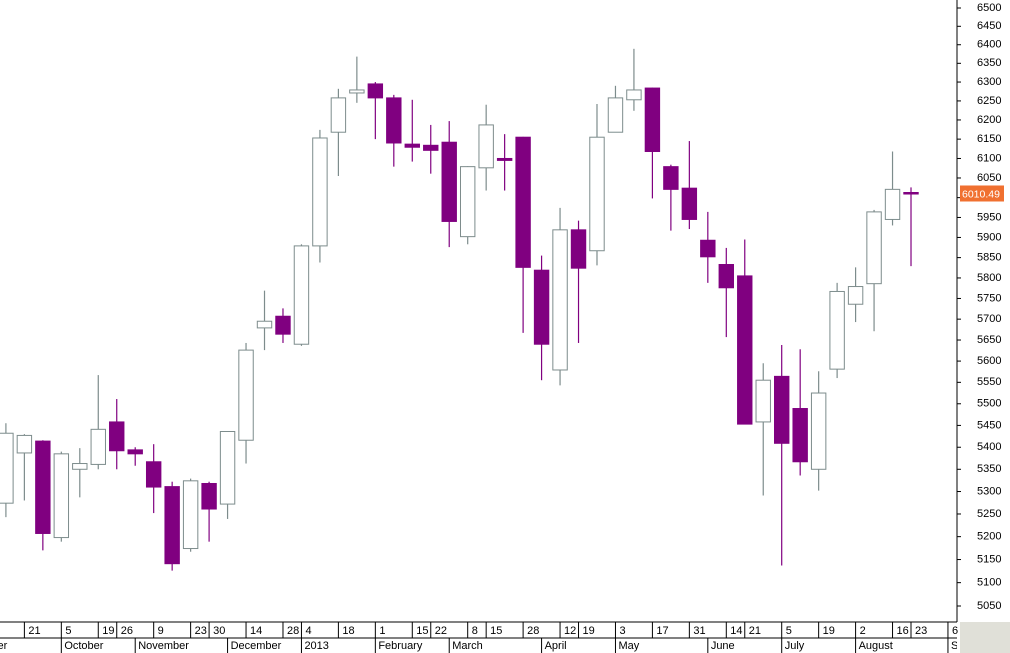  What do you see at coordinates (903, 631) in the screenshot?
I see `x-tick-label: 16` at bounding box center [903, 631].